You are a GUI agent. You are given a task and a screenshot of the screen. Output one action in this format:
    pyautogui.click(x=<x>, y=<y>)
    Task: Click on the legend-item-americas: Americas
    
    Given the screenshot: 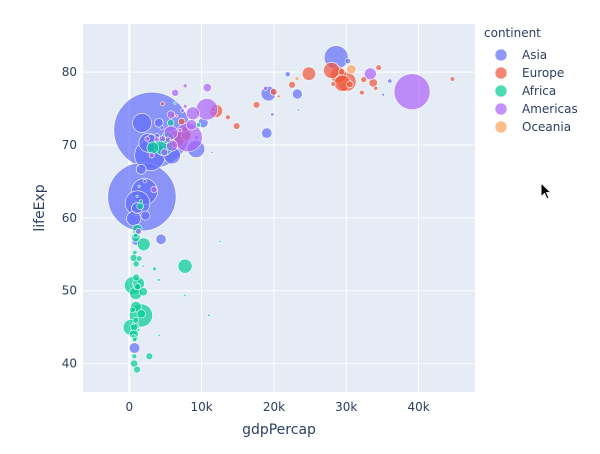 What is the action you would take?
    pyautogui.click(x=536, y=109)
    